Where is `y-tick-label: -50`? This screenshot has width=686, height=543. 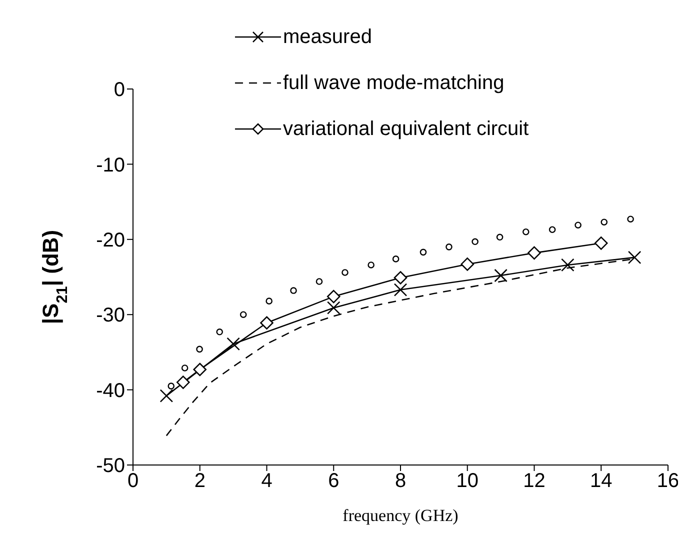 y-tick-label: -50 is located at coordinates (110, 466).